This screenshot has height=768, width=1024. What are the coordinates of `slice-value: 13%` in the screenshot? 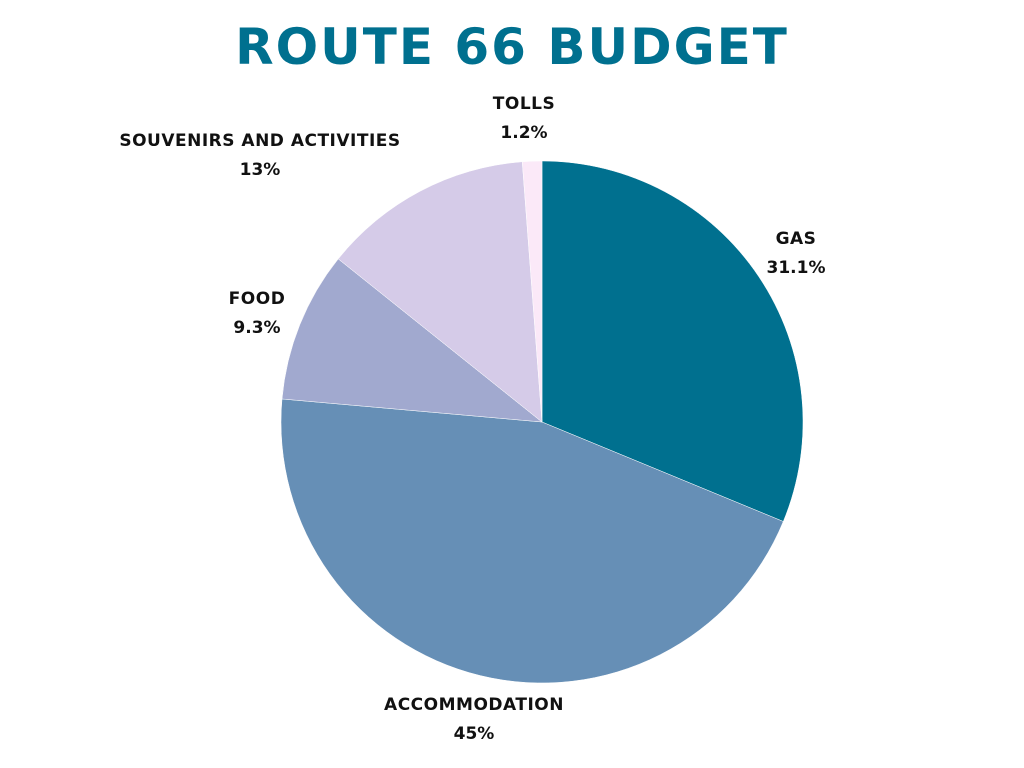 It's located at (260, 170).